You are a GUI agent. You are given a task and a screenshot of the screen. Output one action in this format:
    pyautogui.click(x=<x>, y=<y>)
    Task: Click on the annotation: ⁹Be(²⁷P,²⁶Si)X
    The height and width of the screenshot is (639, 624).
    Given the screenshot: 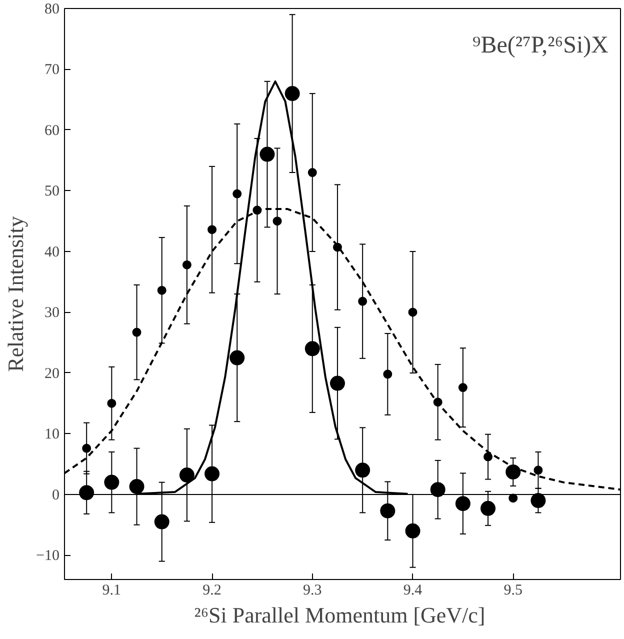 What is the action you would take?
    pyautogui.click(x=540, y=45)
    